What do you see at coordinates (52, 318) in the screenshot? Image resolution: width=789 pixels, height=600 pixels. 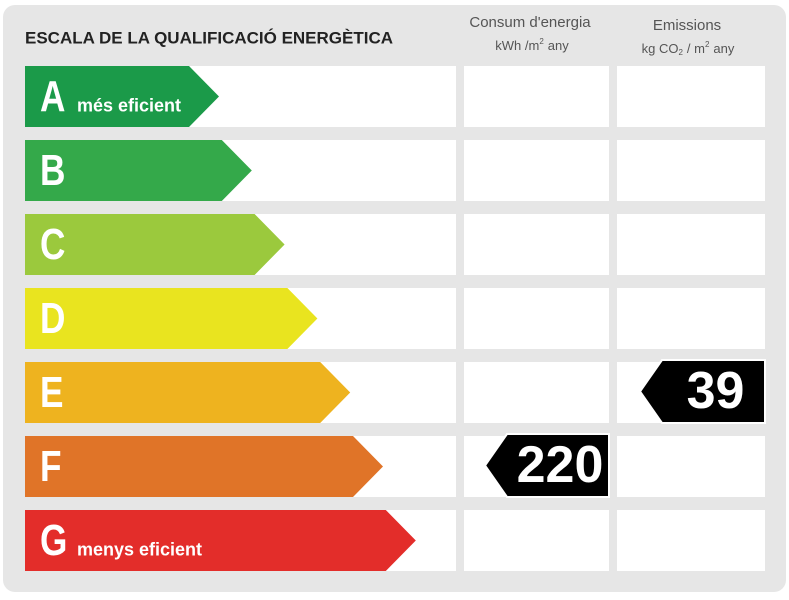 I see `rating-letter: D` at bounding box center [52, 318].